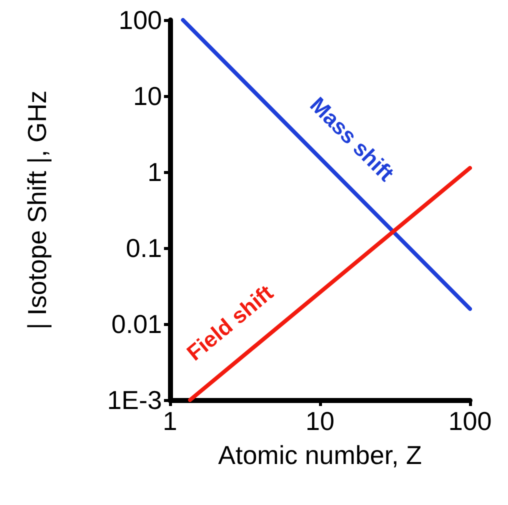 The width and height of the screenshot is (508, 505). What do you see at coordinates (470, 421) in the screenshot?
I see `x-tick-label: 100` at bounding box center [470, 421].